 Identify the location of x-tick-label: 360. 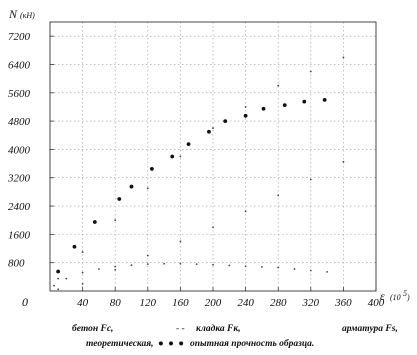
(343, 303).